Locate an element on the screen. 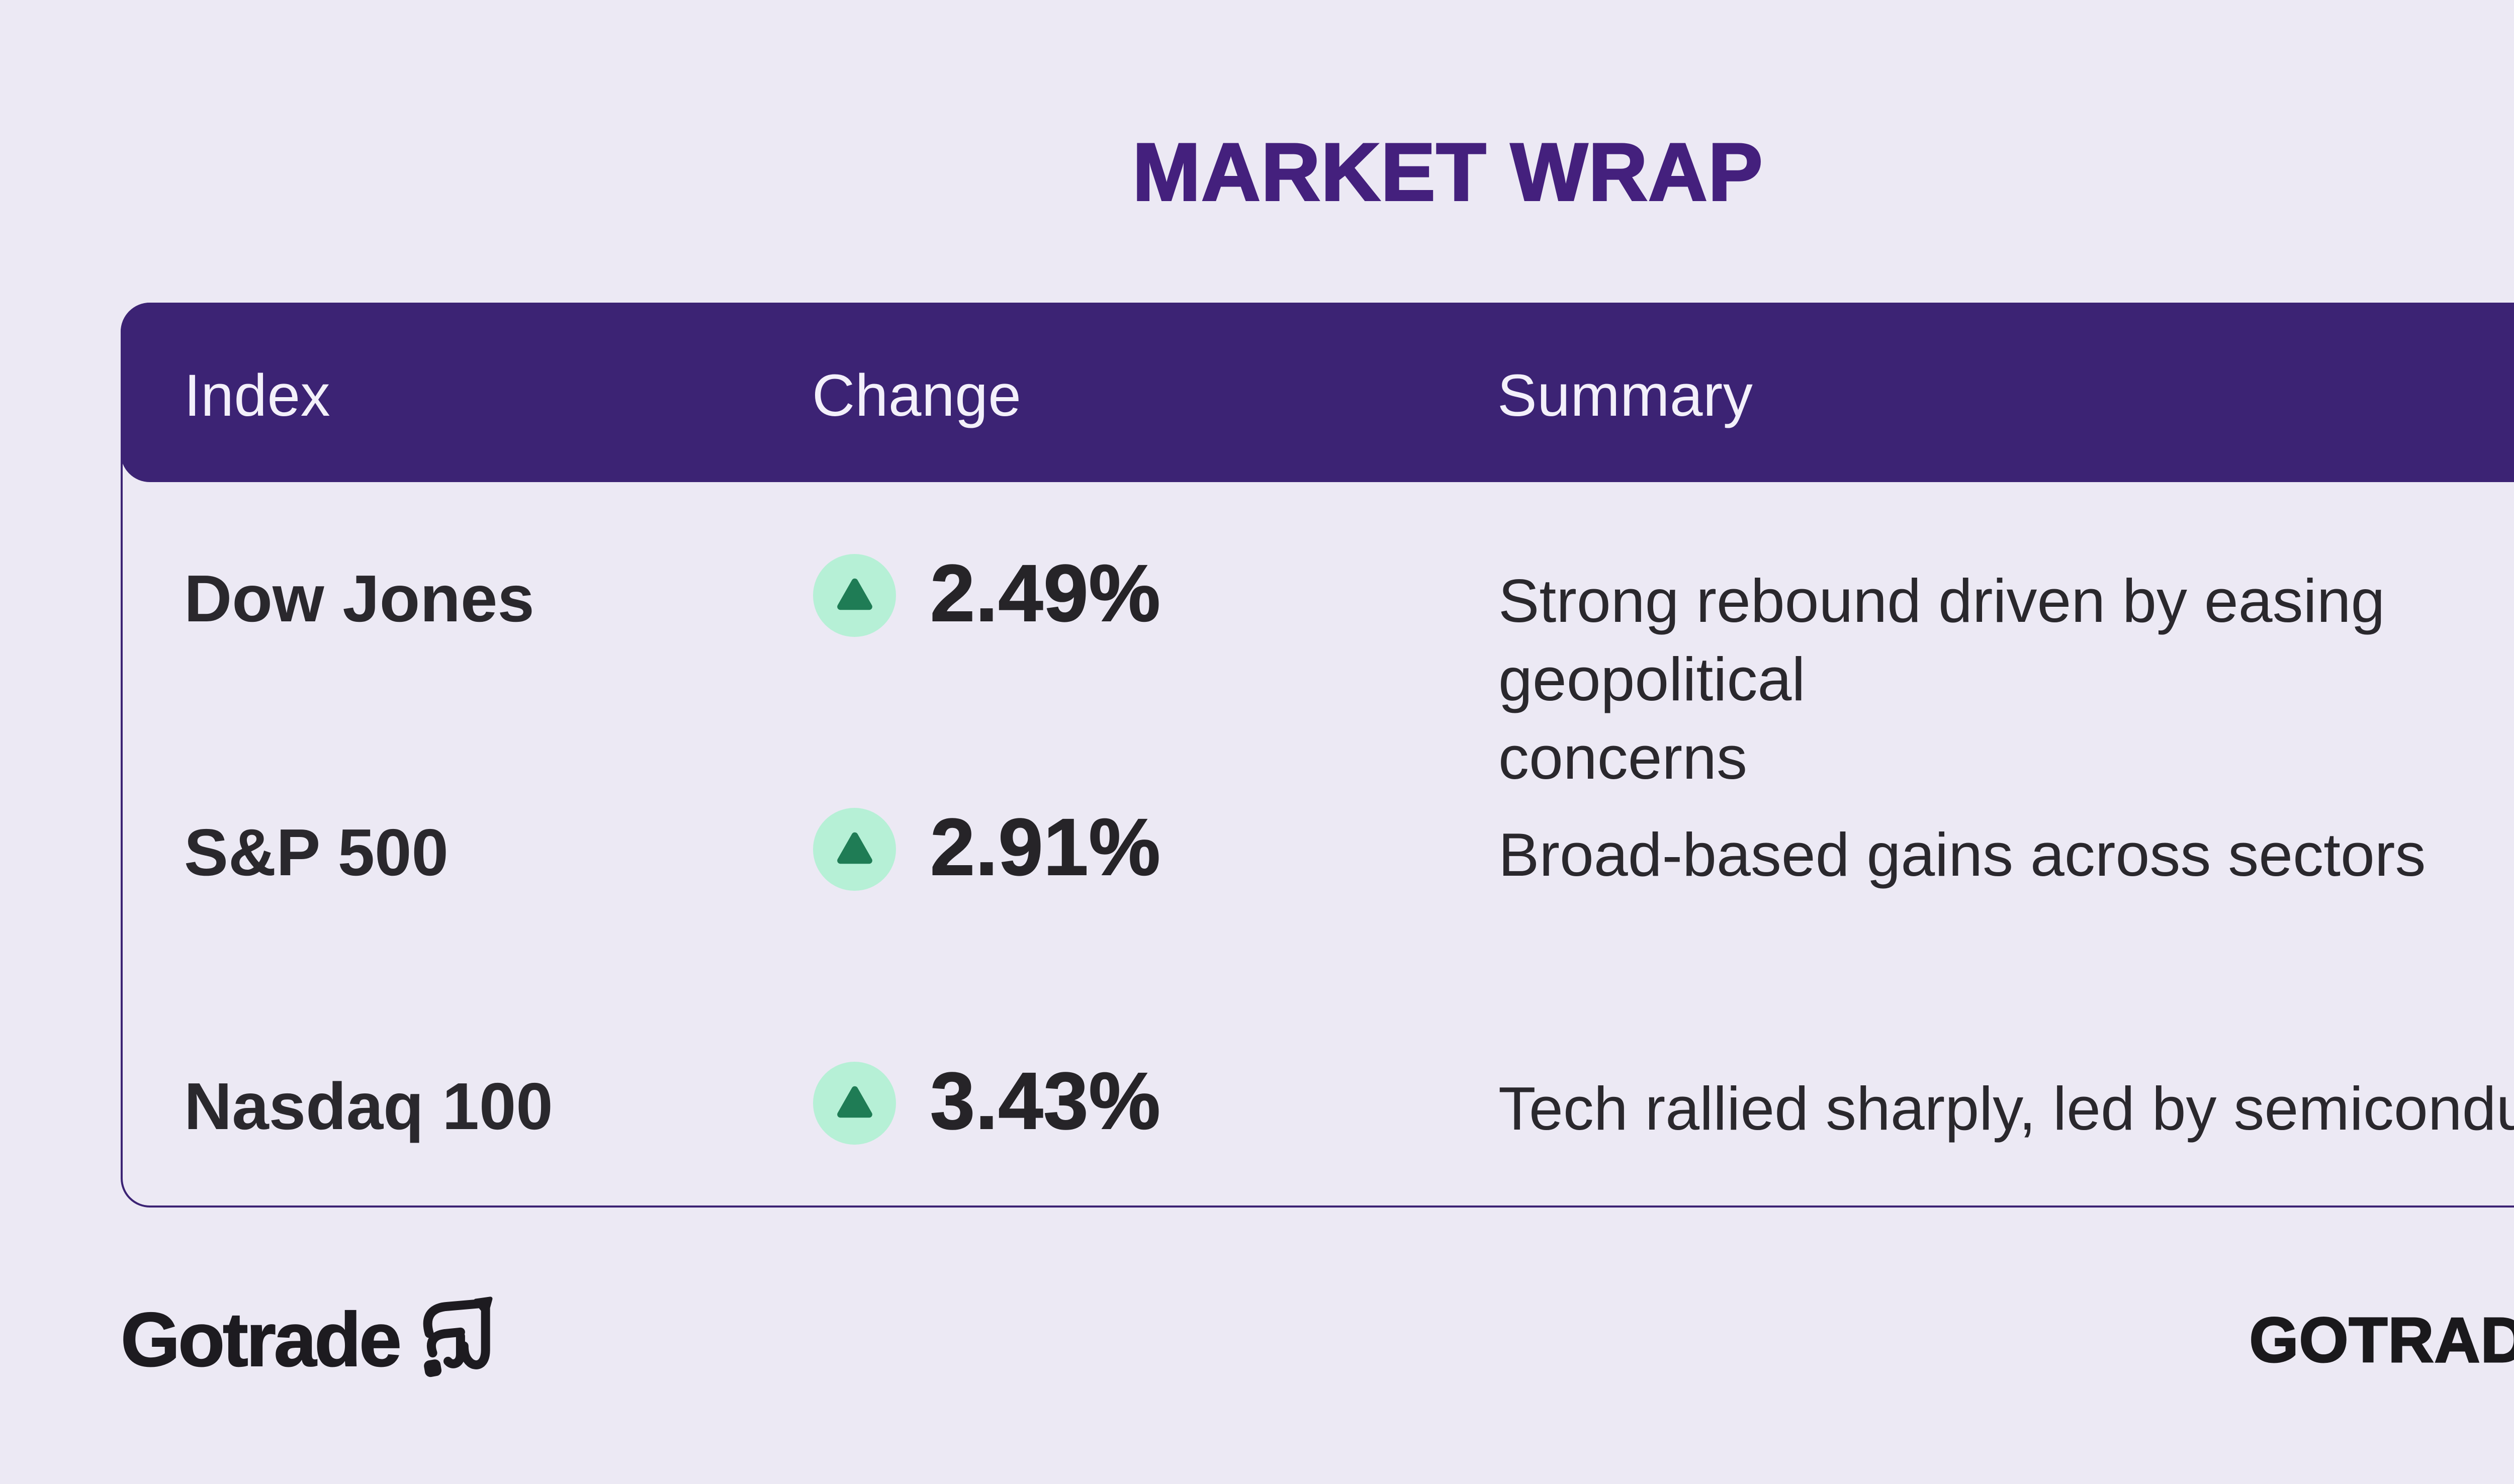  index-name: Nasdaq 100 is located at coordinates (368, 1106).